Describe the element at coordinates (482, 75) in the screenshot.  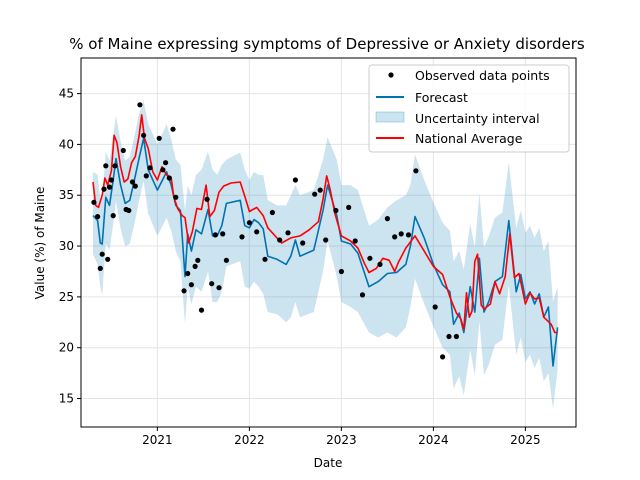
I see `legend-label-observed: Observed data points` at that location.